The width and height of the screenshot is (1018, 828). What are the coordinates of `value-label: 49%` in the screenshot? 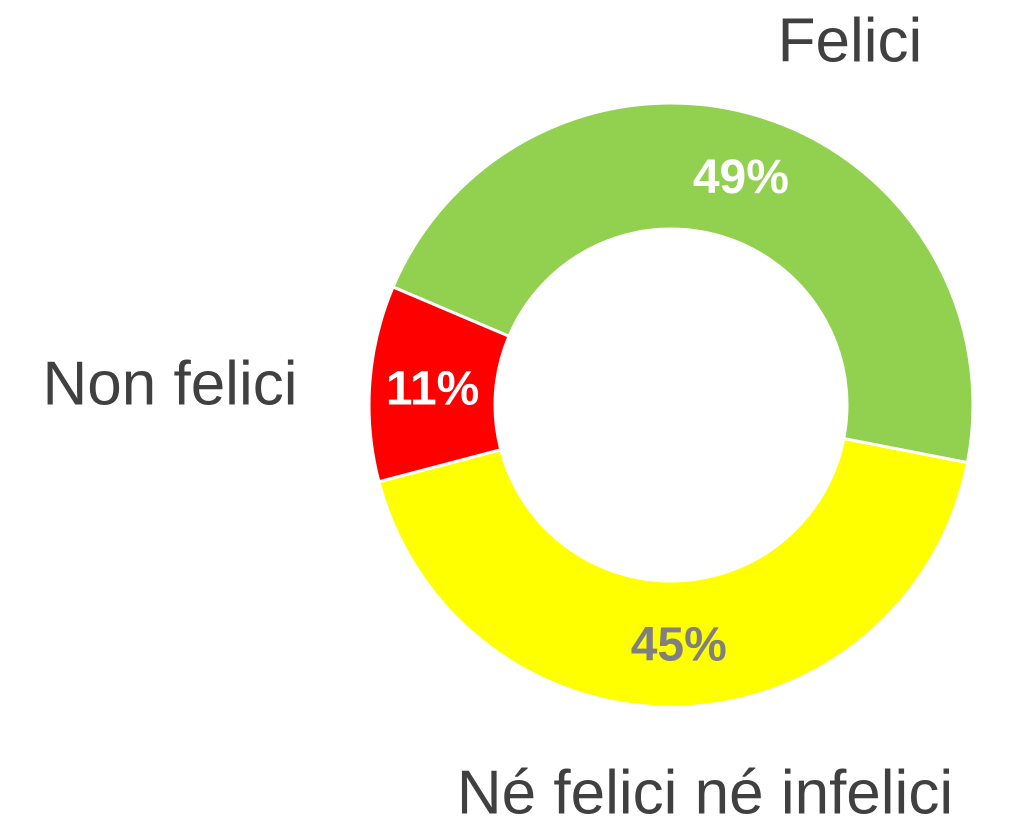 It's located at (741, 177).